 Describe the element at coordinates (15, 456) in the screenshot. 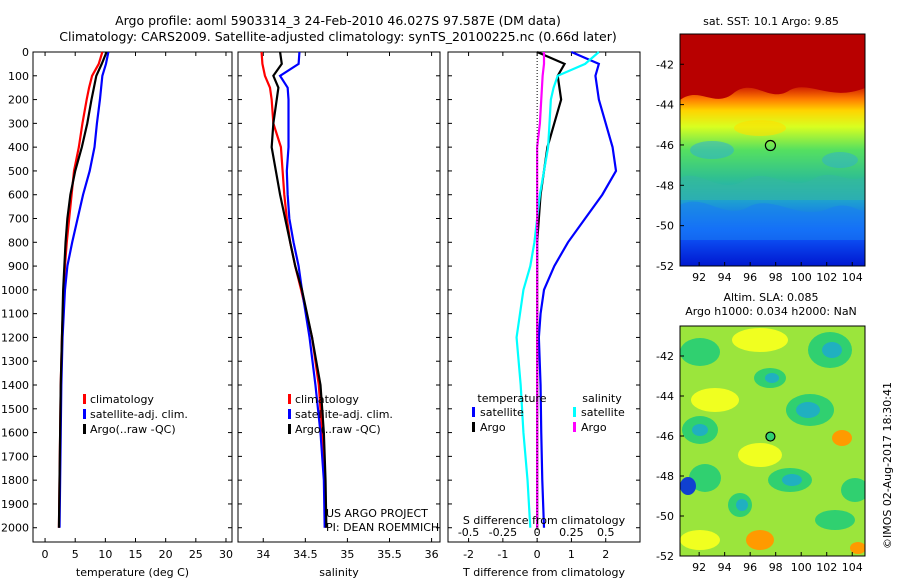

I see `depth-tick-label: 1700` at that location.